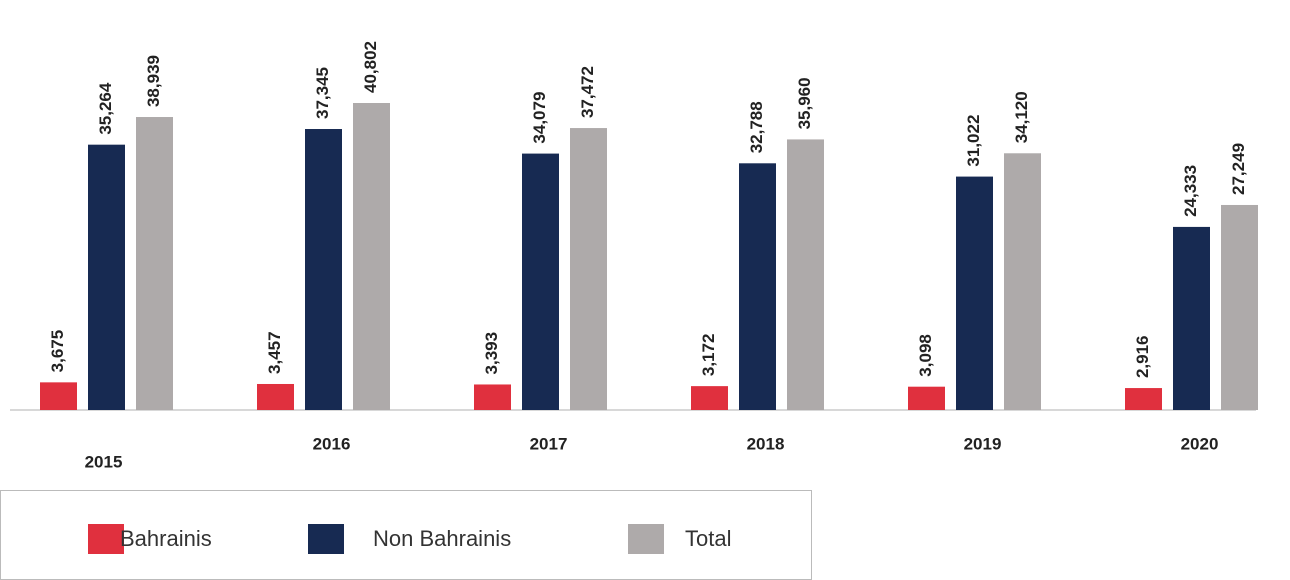  Describe the element at coordinates (104, 461) in the screenshot. I see `x-tick-label: 2015` at that location.